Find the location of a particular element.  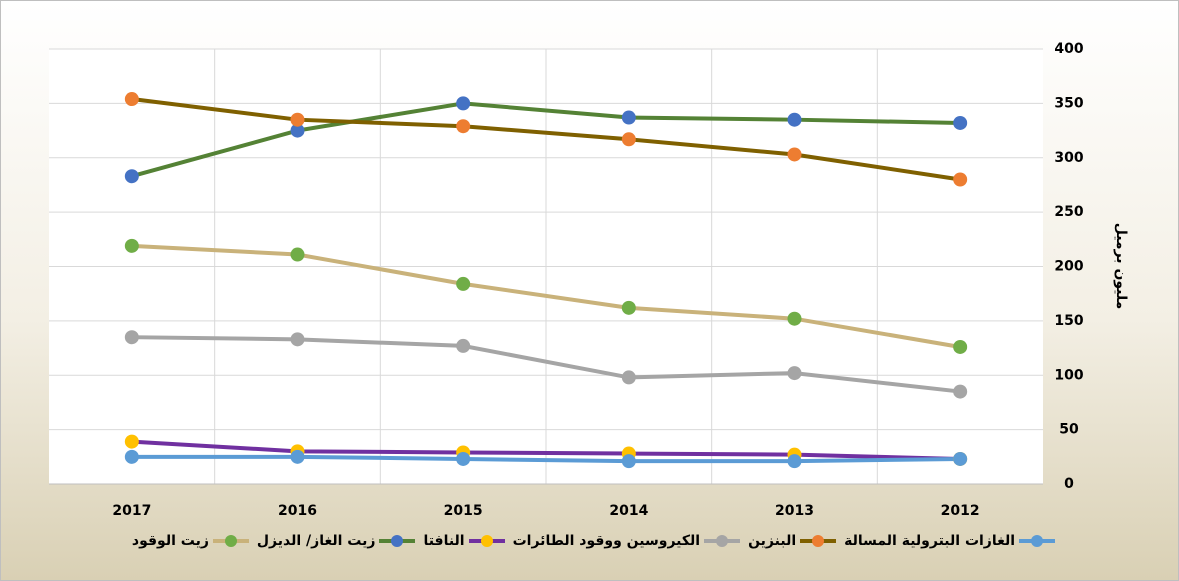

y-tick-label: 400 is located at coordinates (1068, 49).